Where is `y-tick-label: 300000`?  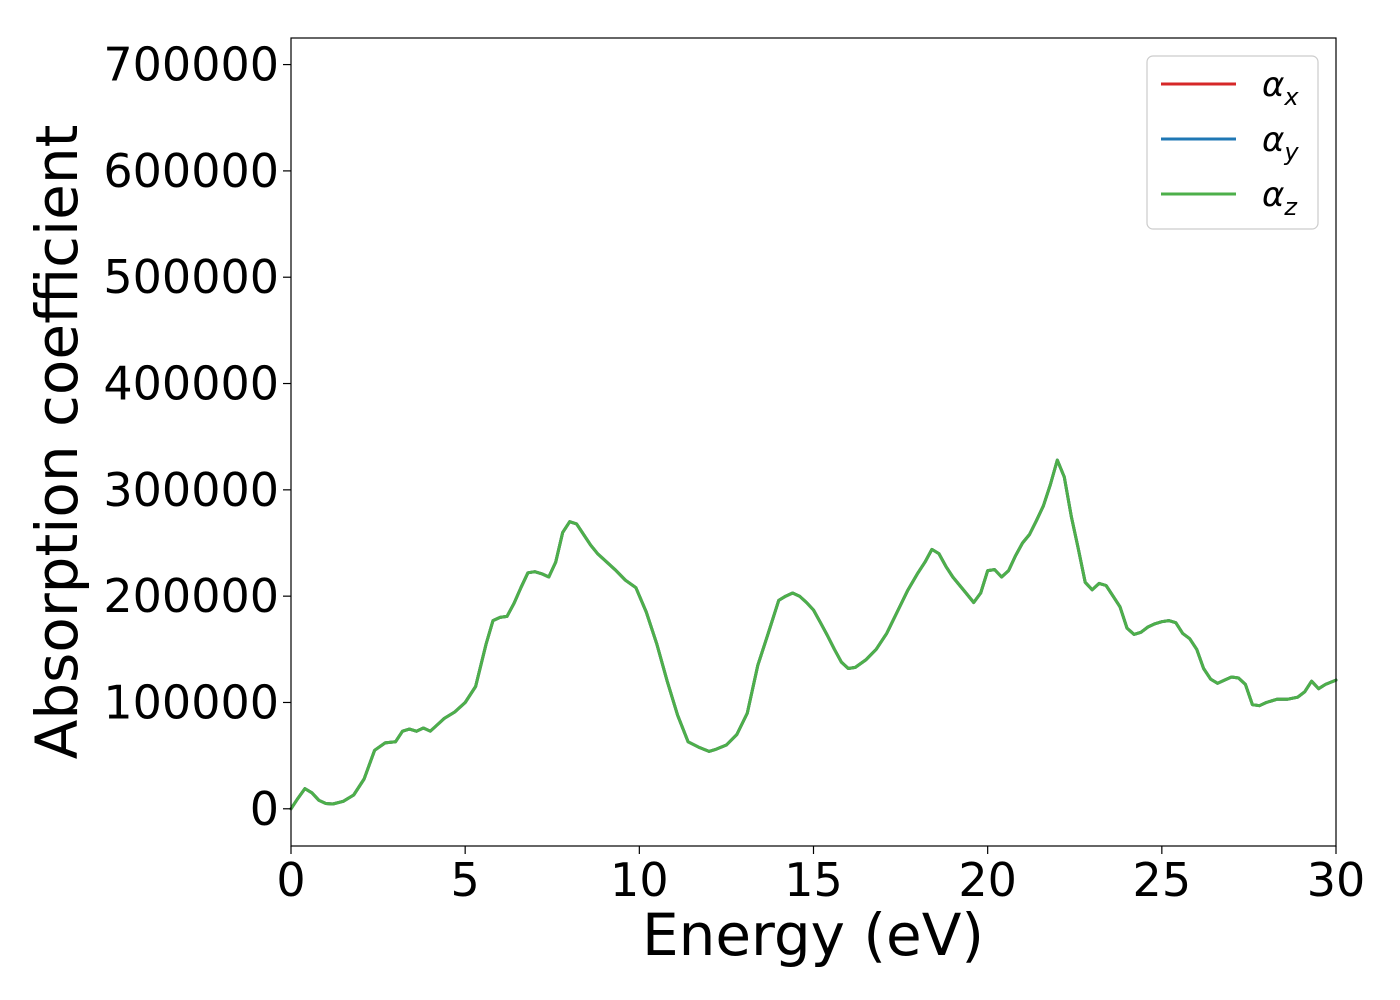
y-tick-label: 300000 is located at coordinates (191, 490).